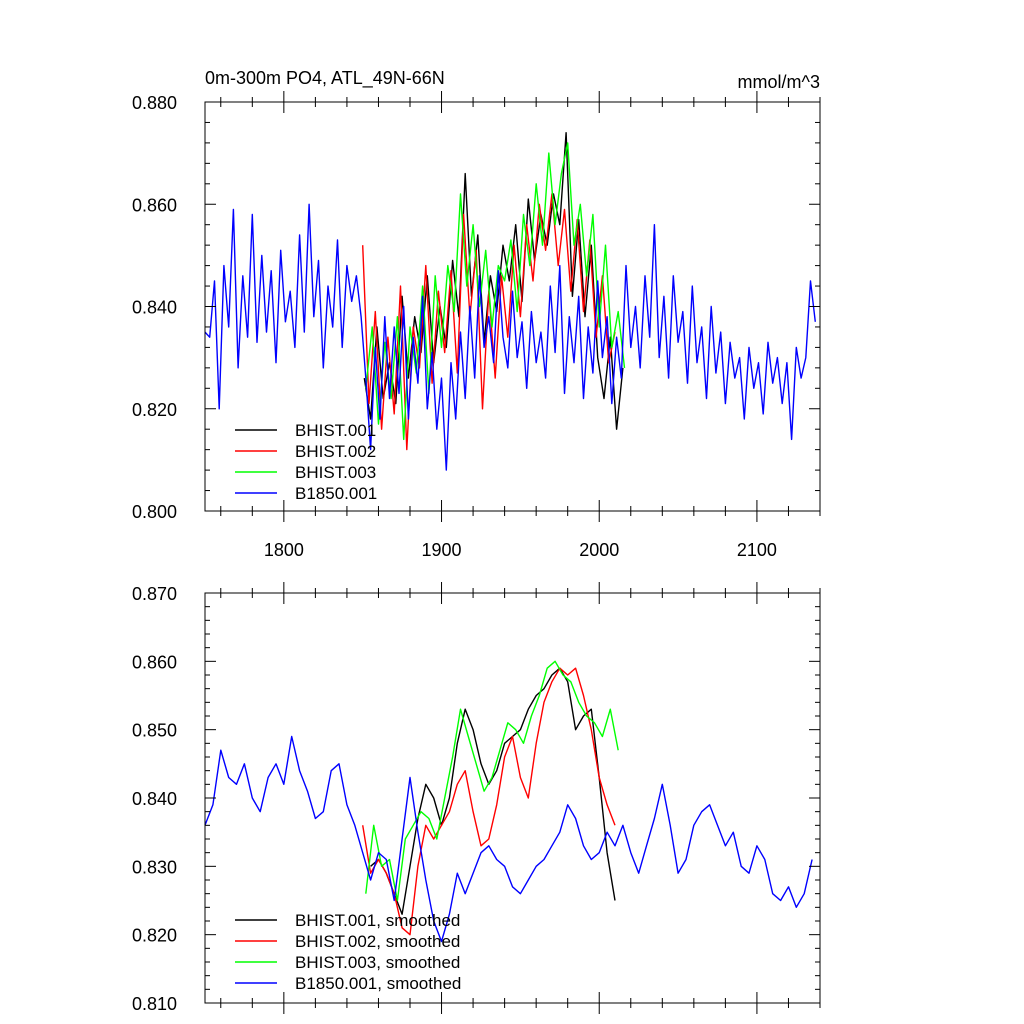 The height and width of the screenshot is (1024, 1024). What do you see at coordinates (154, 512) in the screenshot?
I see `raw-y-tick-label: 0.800` at bounding box center [154, 512].